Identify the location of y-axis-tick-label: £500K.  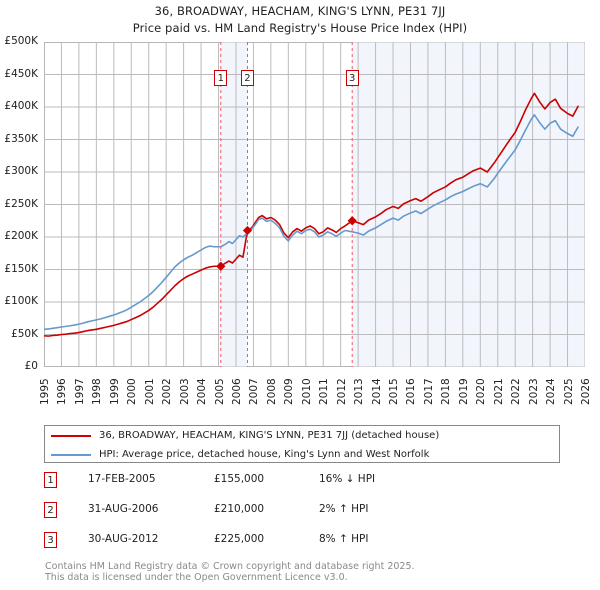
(21, 41).